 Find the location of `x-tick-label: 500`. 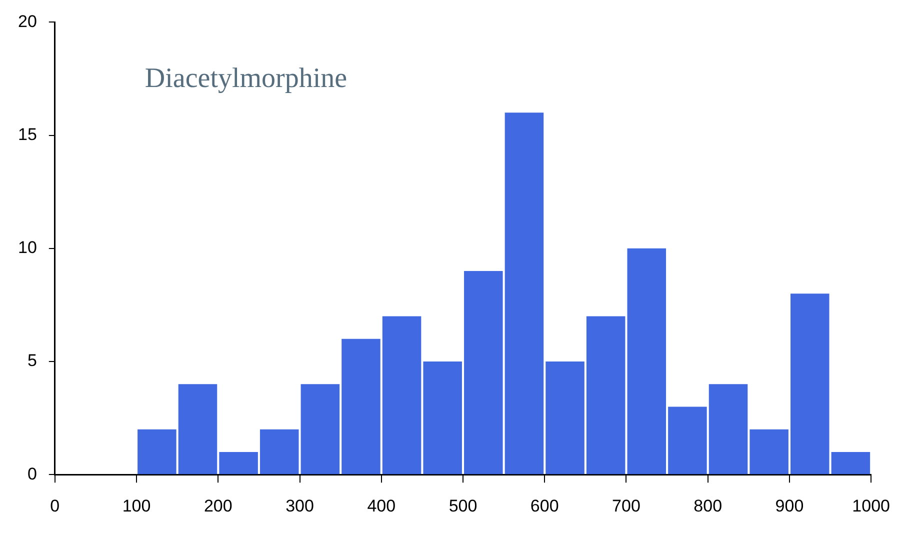

x-tick-label: 500 is located at coordinates (463, 506).